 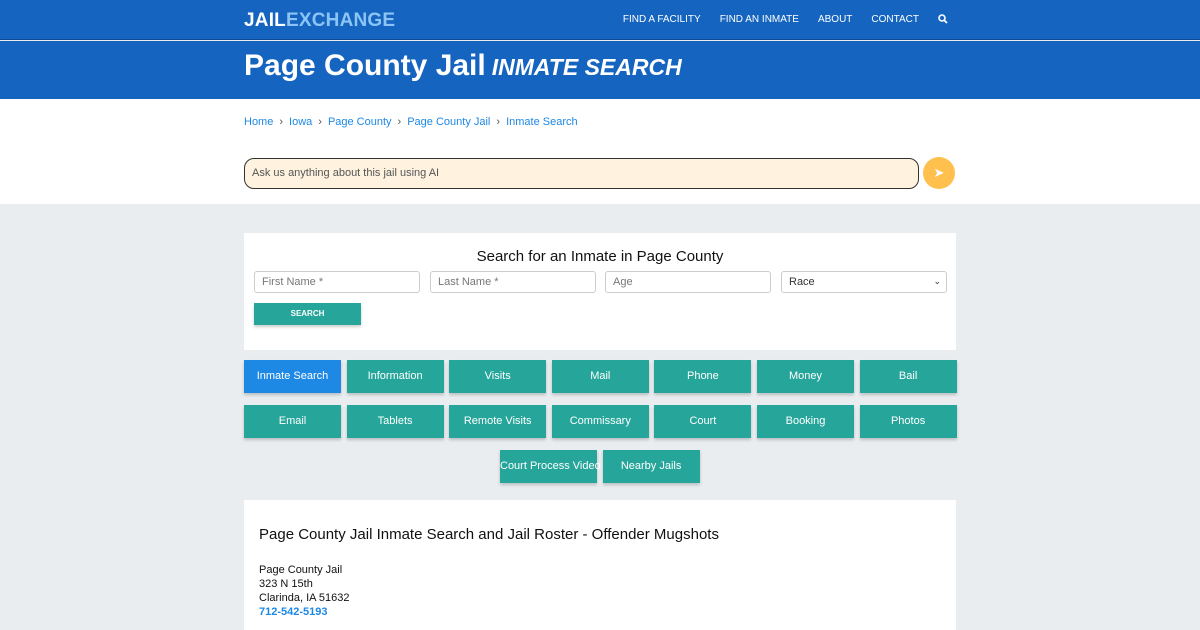 What do you see at coordinates (259, 122) in the screenshot?
I see `crumb-home: Home` at bounding box center [259, 122].